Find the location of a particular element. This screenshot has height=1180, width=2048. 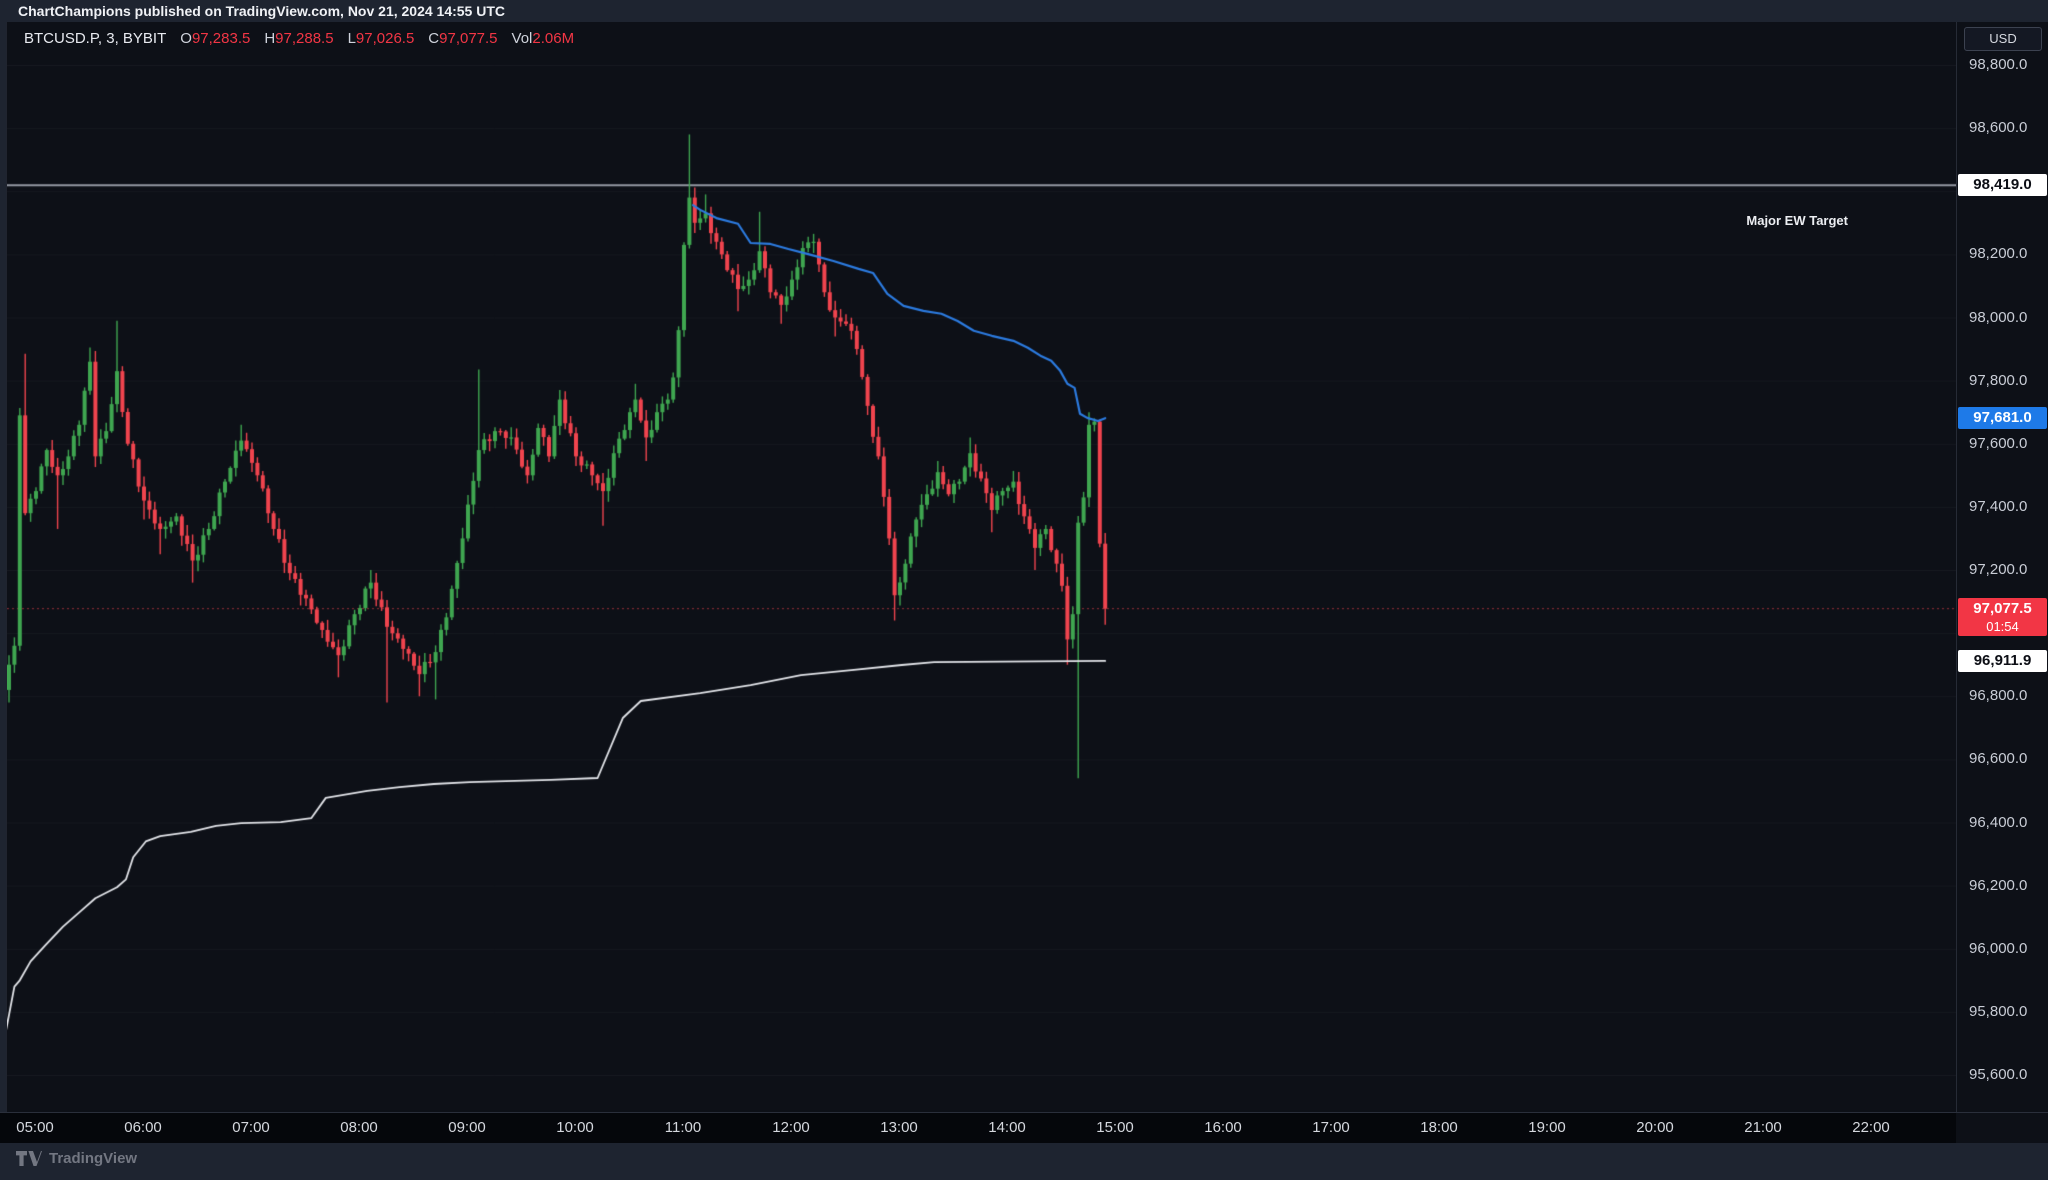

ohlc-value-C: 97,077.5 is located at coordinates (468, 38).